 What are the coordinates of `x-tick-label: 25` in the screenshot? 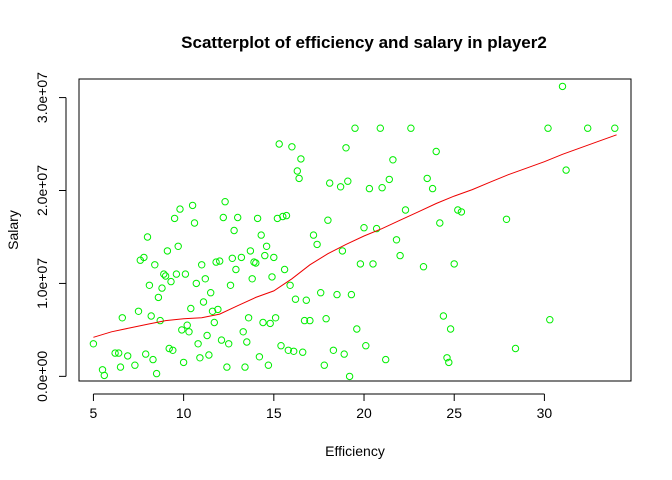 It's located at (454, 413).